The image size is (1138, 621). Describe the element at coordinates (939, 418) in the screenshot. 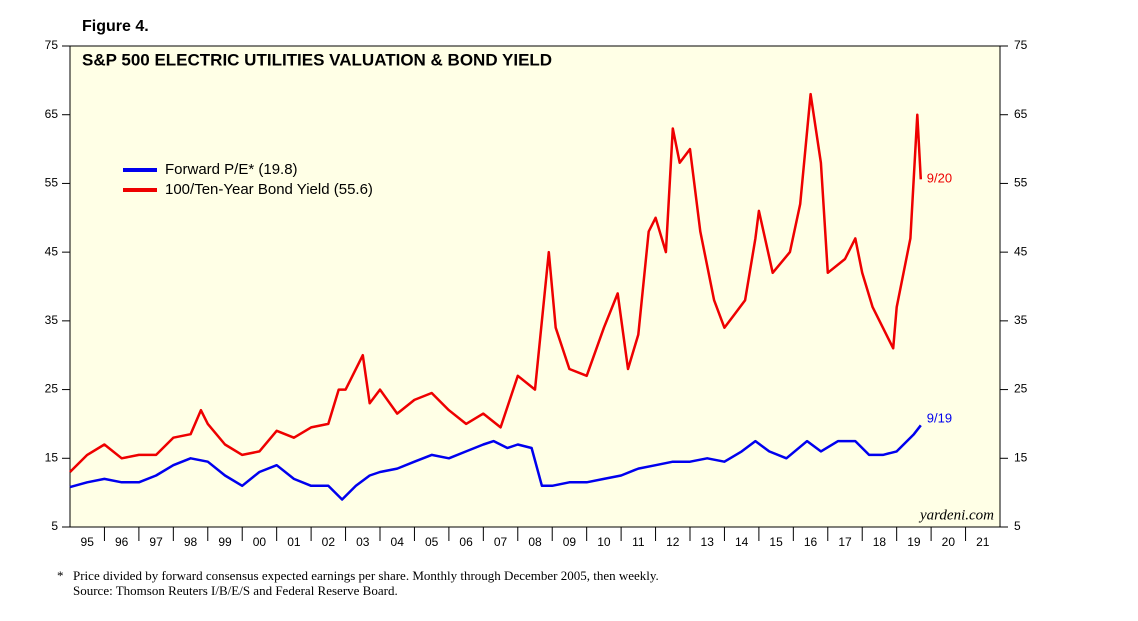

I see `end-label: 9/19` at that location.